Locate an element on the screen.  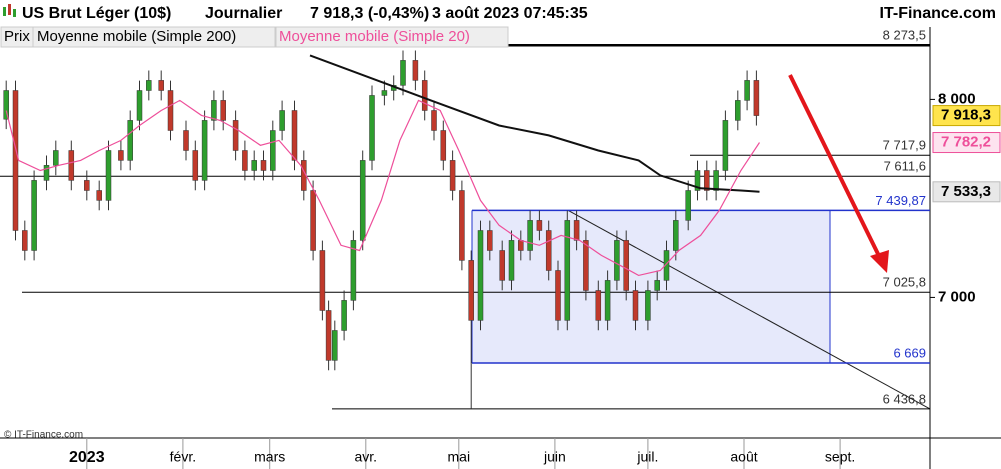
last-price-label: 7 918,3 is located at coordinates (966, 115).